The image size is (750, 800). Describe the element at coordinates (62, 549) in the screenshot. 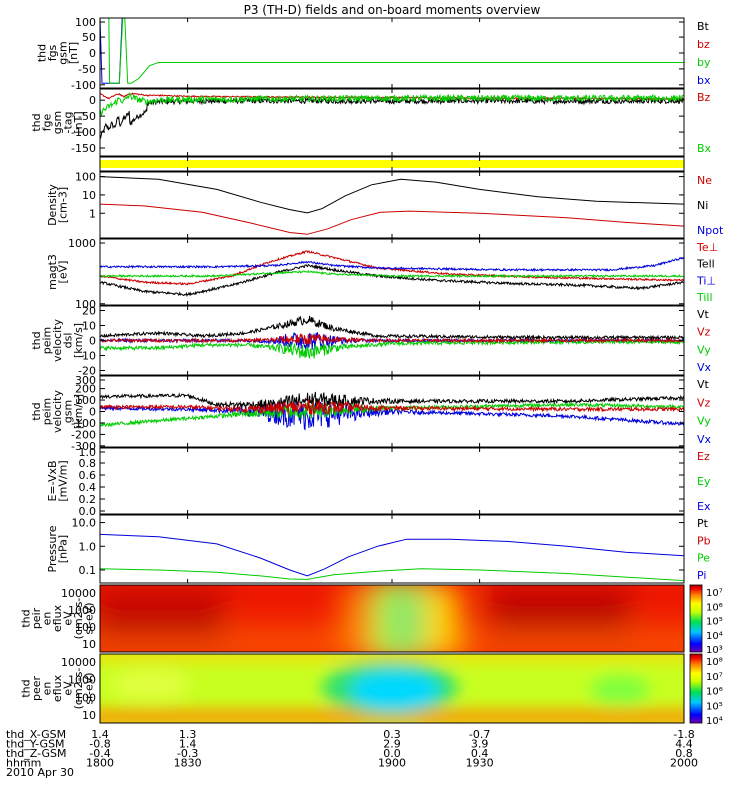

I see `ylabel-line: [nPa]` at that location.